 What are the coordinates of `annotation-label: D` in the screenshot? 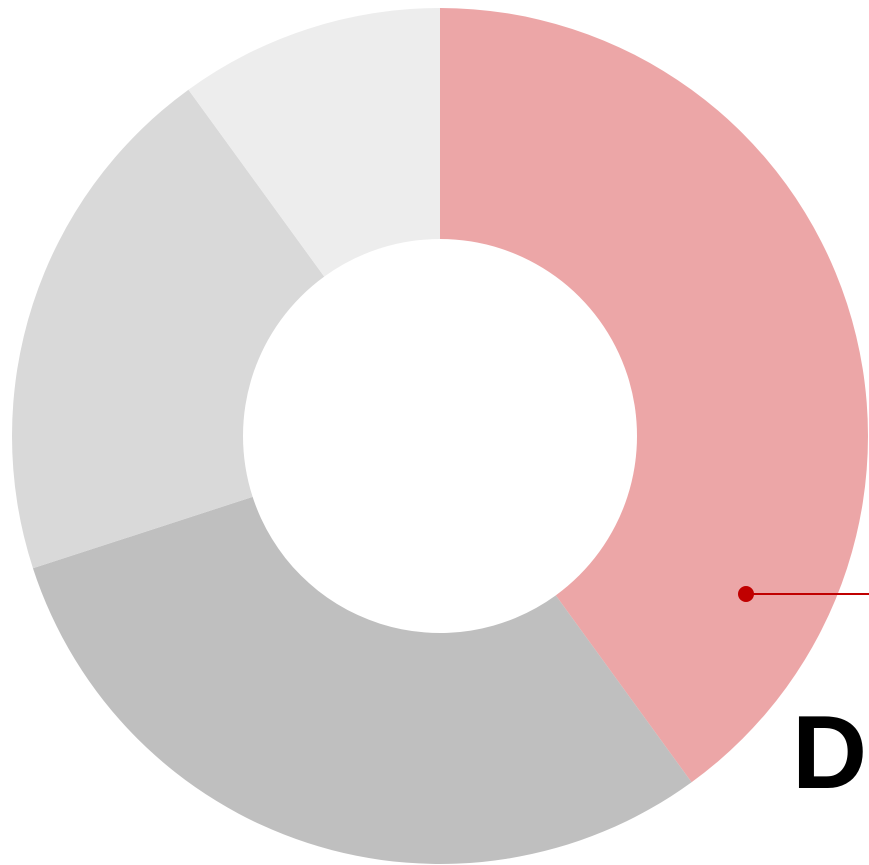 It's located at (829, 753).